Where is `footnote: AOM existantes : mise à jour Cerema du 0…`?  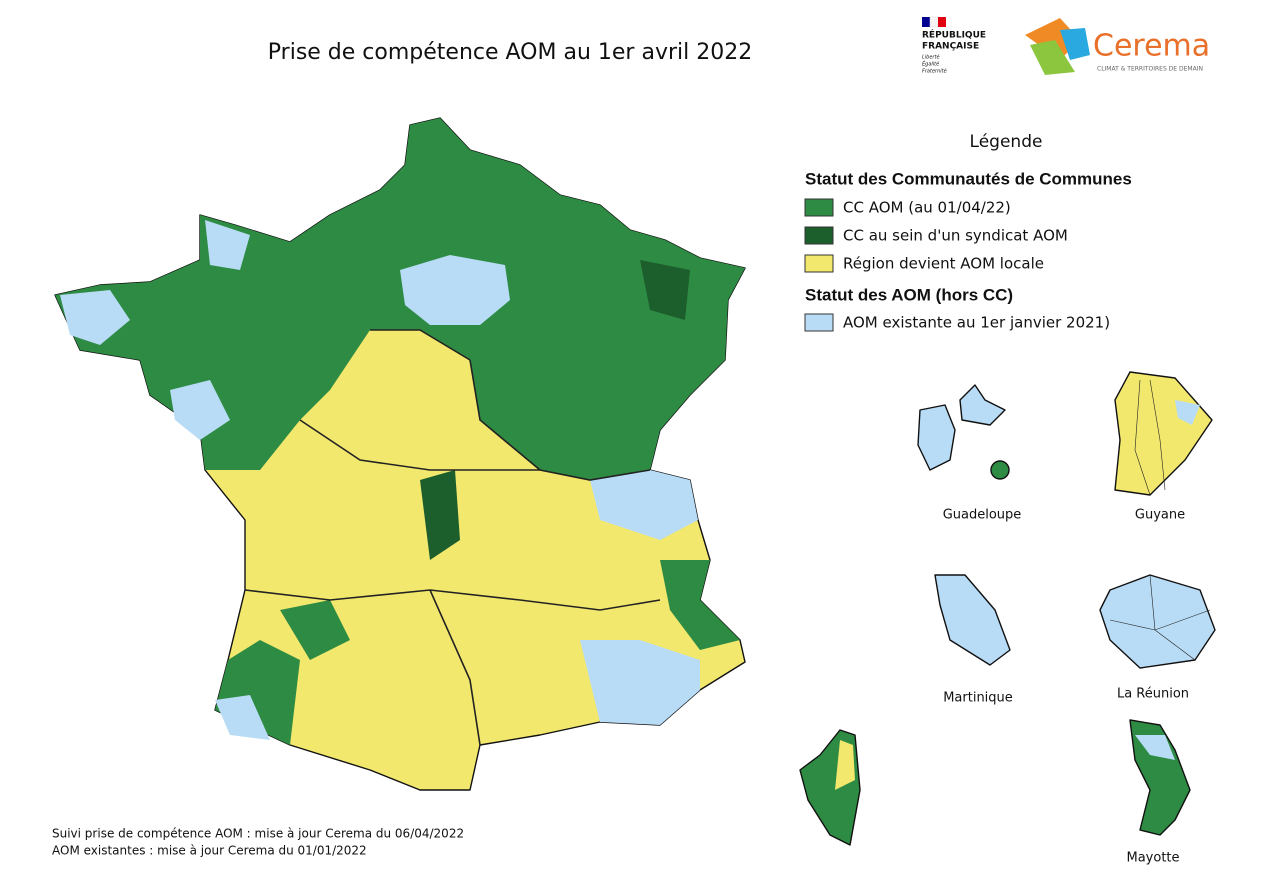 footnote: AOM existantes : mise à jour Cerema du 0… is located at coordinates (209, 851).